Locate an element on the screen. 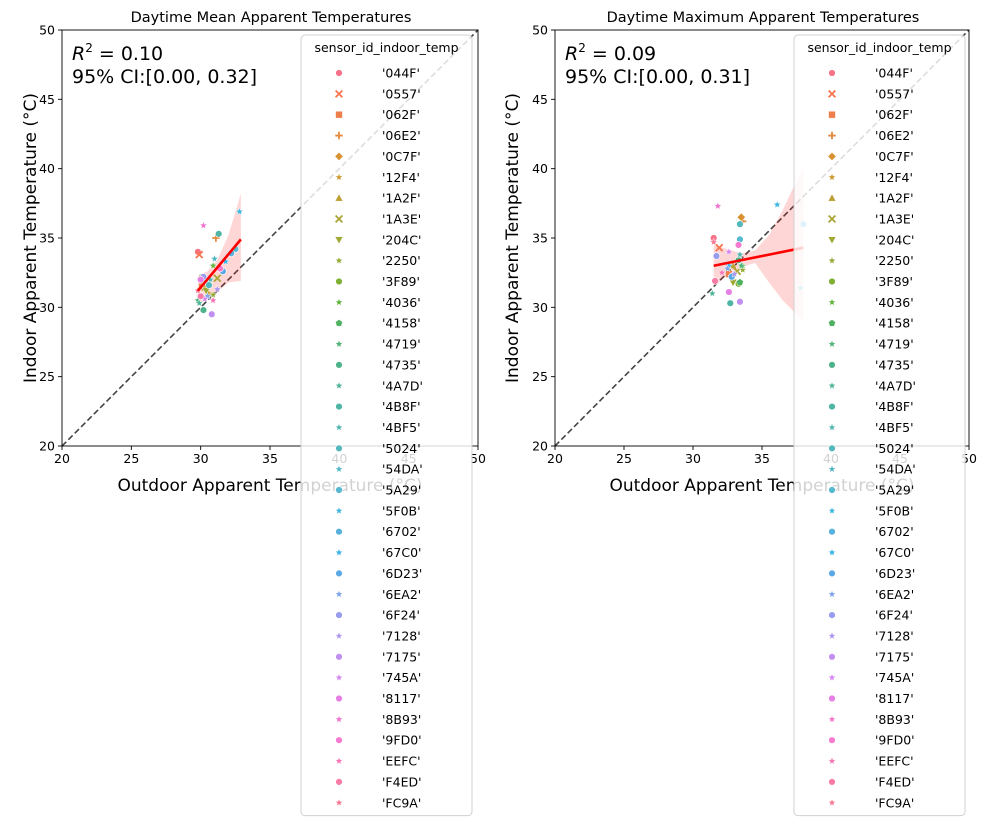  panel-max-title: Daytime Maximum Apparent Temperatures is located at coordinates (763, 18).